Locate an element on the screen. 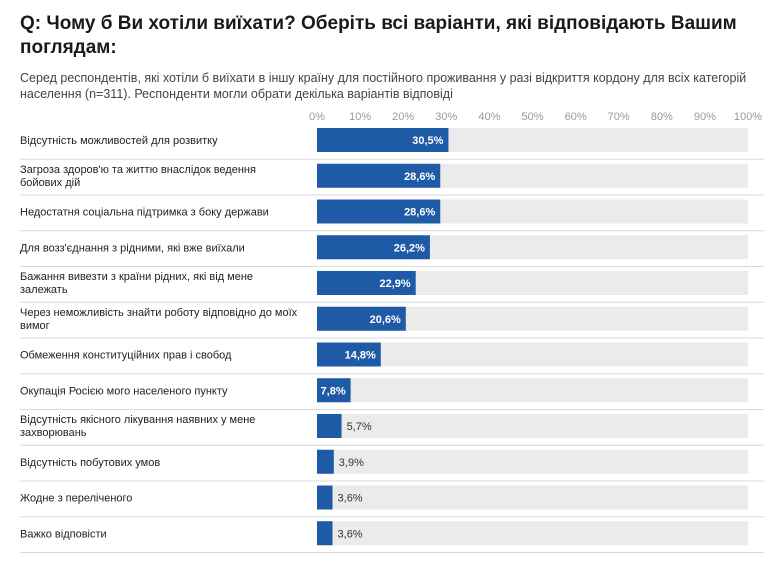 Image resolution: width=780 pixels, height=564 pixels. value-label: 22,9% is located at coordinates (394, 284).